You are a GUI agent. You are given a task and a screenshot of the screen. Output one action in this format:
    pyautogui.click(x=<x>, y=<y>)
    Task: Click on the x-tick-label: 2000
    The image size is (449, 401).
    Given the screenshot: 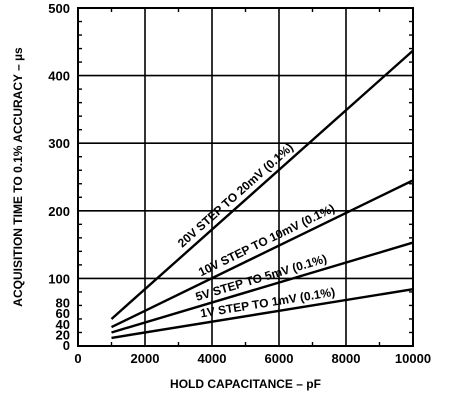 What is the action you would take?
    pyautogui.click(x=145, y=358)
    